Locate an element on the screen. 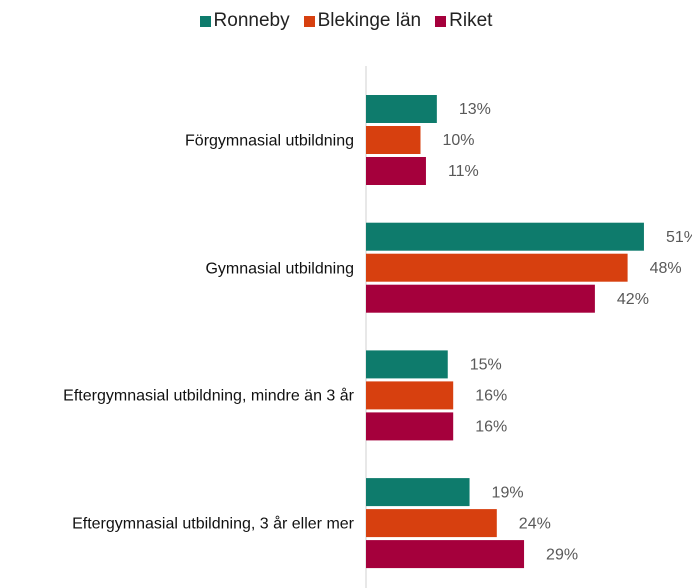  legend-item: Blekinge län is located at coordinates (362, 21).